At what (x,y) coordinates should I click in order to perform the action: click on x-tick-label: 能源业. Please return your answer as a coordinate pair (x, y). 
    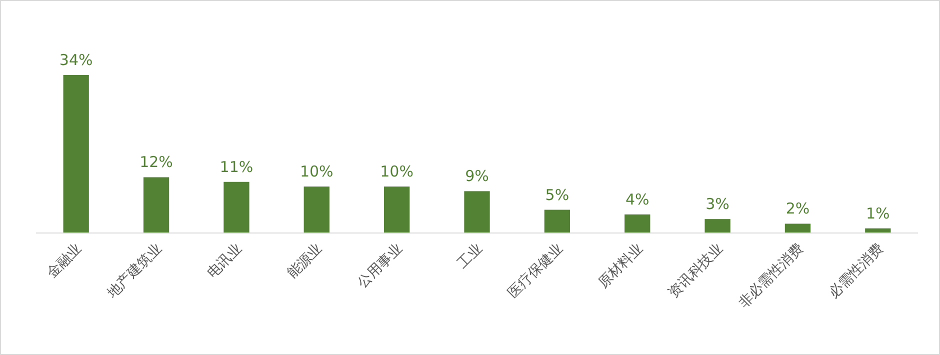
    Looking at the image, I should click on (305, 261).